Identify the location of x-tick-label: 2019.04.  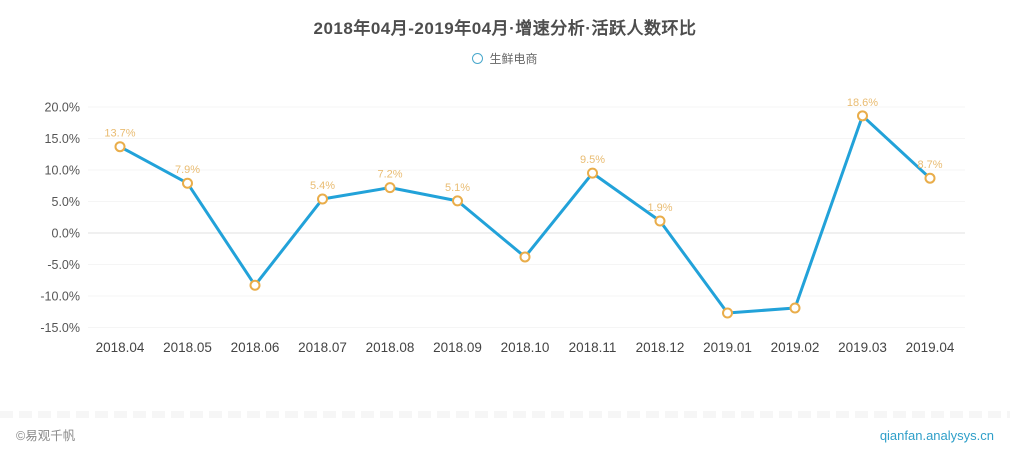
(930, 347).